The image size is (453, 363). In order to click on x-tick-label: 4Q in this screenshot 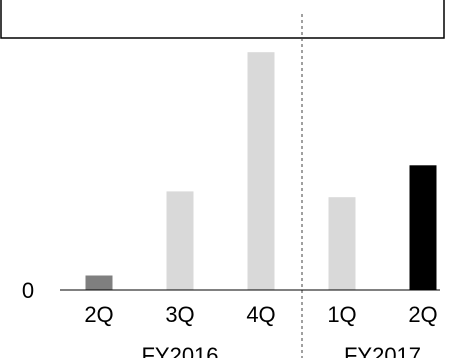, I will do `click(260, 314)`.